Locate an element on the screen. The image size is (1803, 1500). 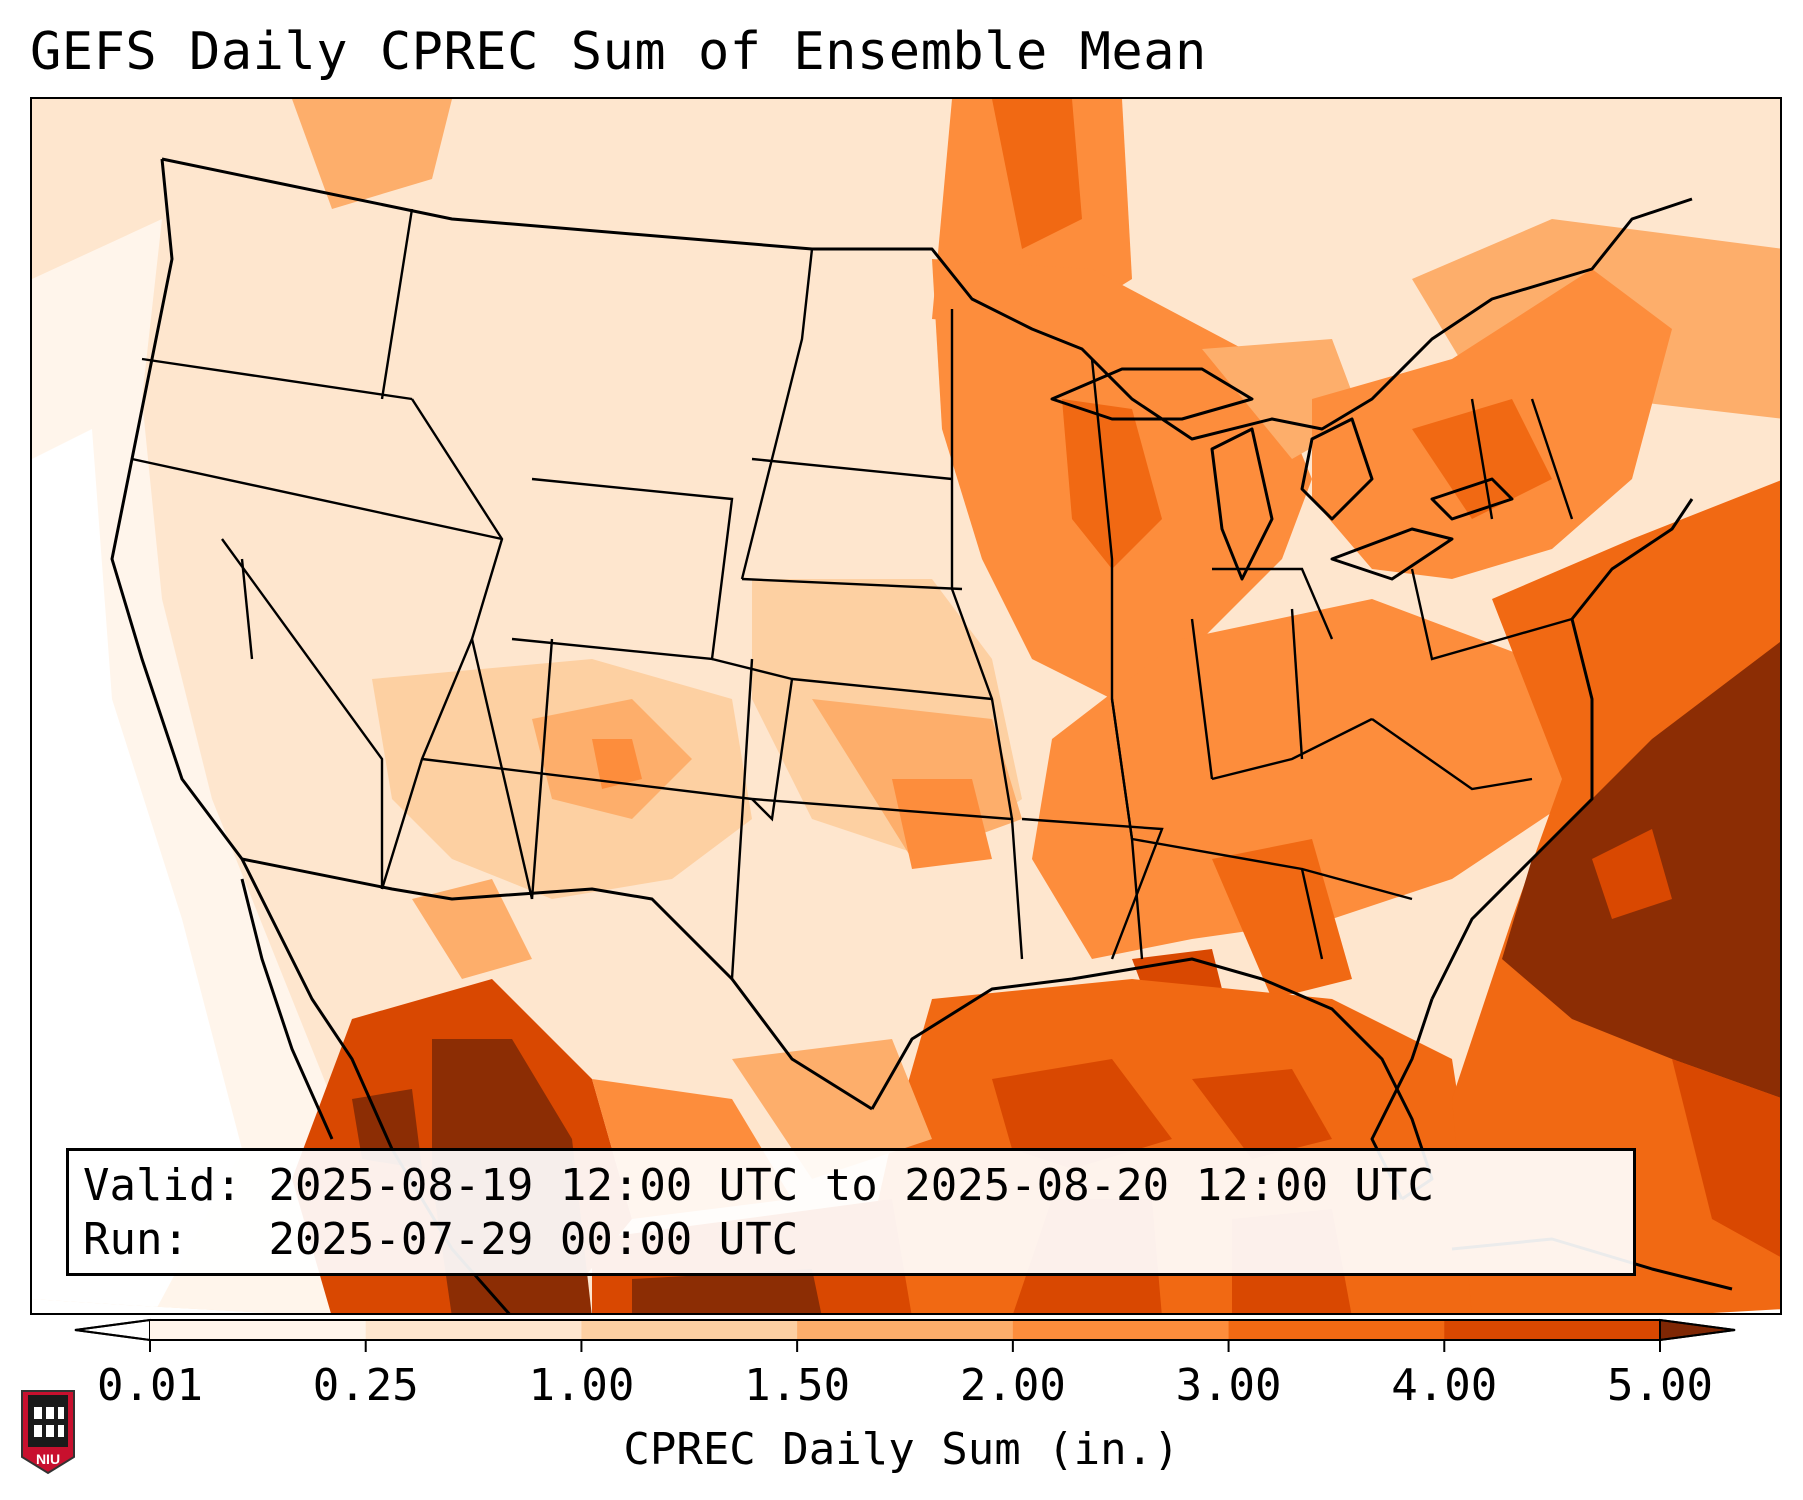
colorbar-tick-label: 1.50 is located at coordinates (797, 1385).